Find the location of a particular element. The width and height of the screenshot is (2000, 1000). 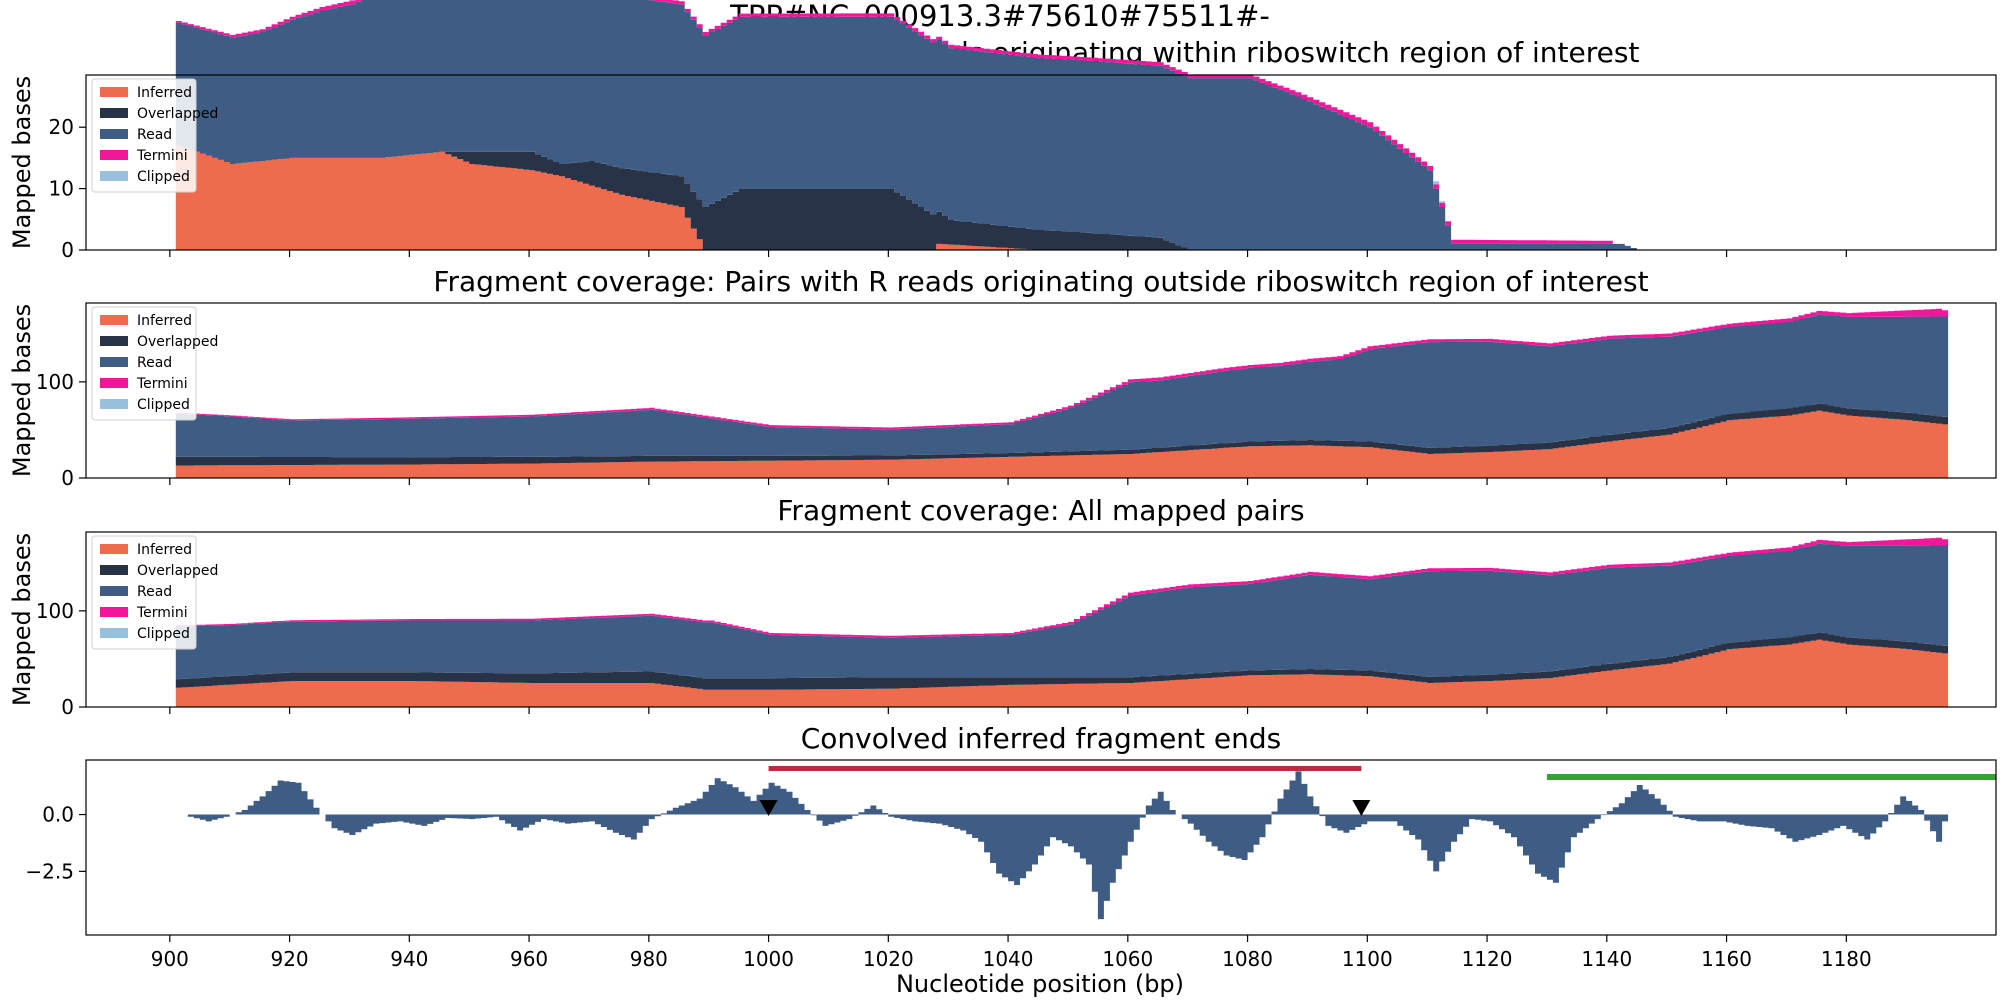

region-of-interest-bar is located at coordinates (1065, 768).